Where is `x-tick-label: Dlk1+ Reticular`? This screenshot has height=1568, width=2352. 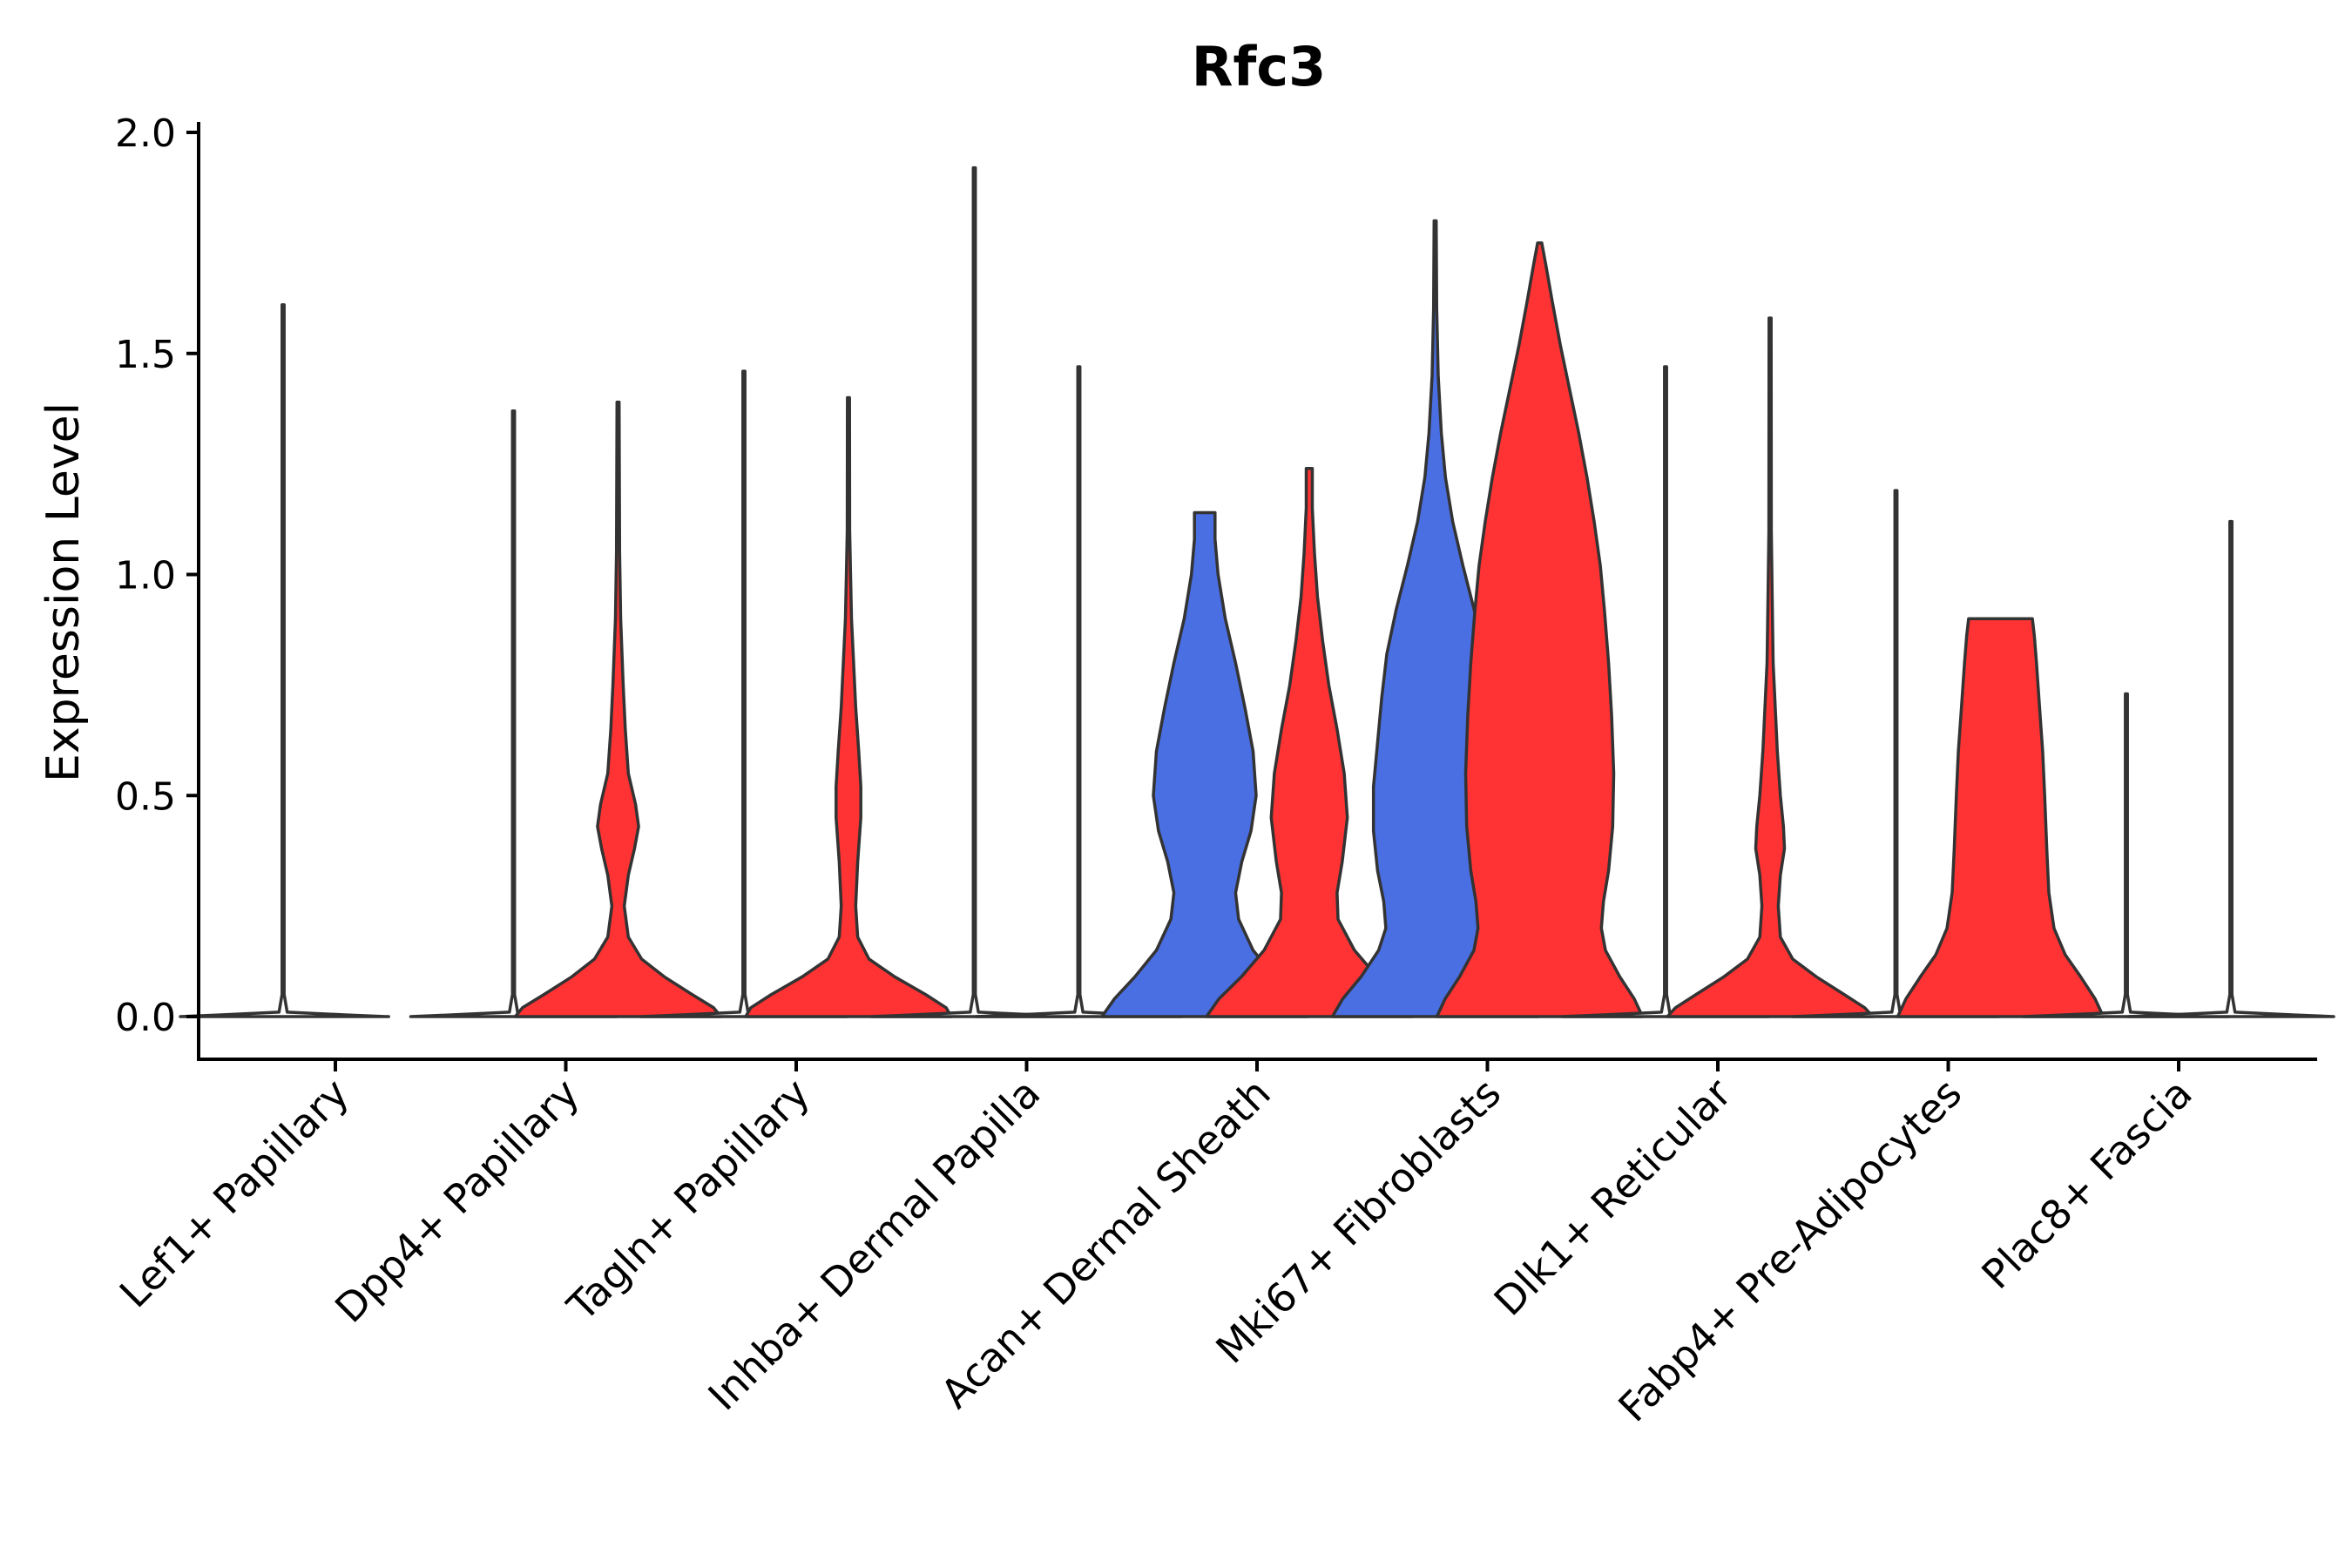 x-tick-label: Dlk1+ Reticular is located at coordinates (1612, 1197).